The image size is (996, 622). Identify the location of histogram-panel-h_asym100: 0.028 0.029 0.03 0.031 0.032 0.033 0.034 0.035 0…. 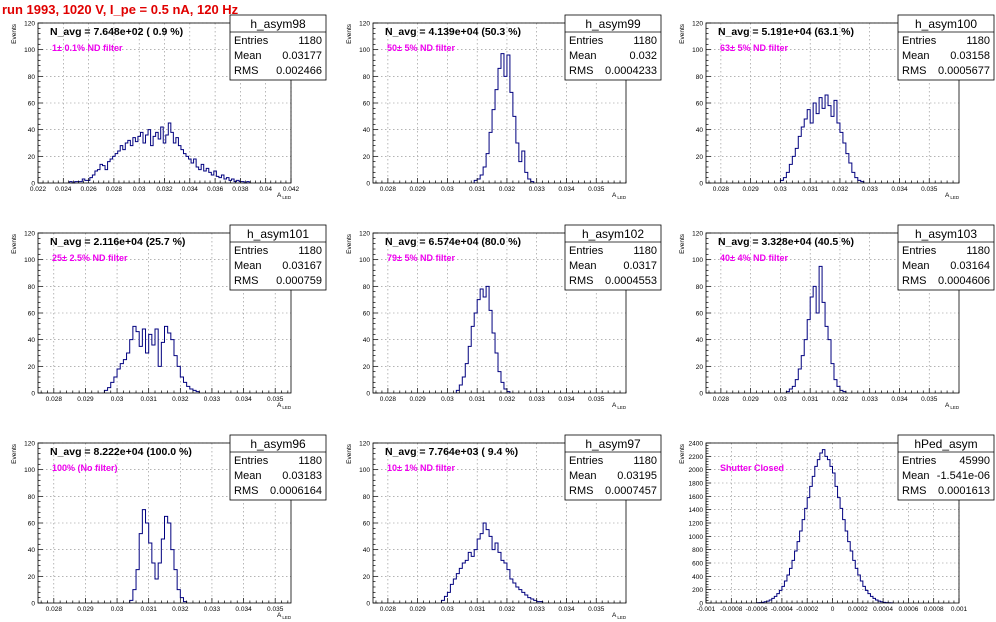
(837, 107).